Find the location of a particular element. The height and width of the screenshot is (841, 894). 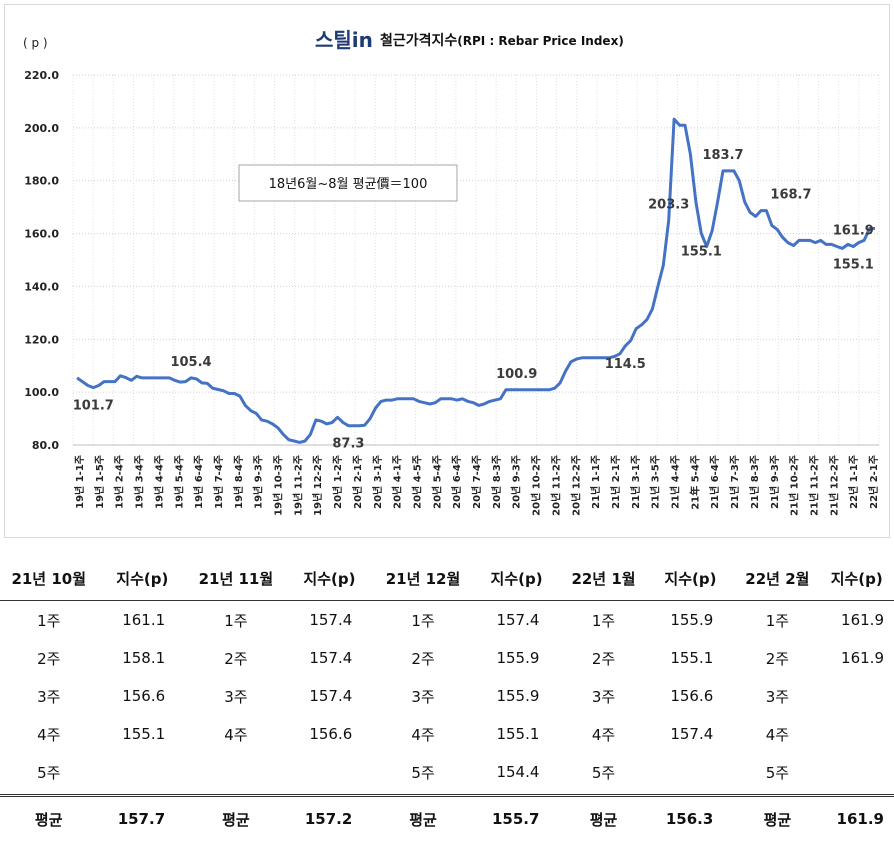

average-value: 155.7 is located at coordinates (517, 818).